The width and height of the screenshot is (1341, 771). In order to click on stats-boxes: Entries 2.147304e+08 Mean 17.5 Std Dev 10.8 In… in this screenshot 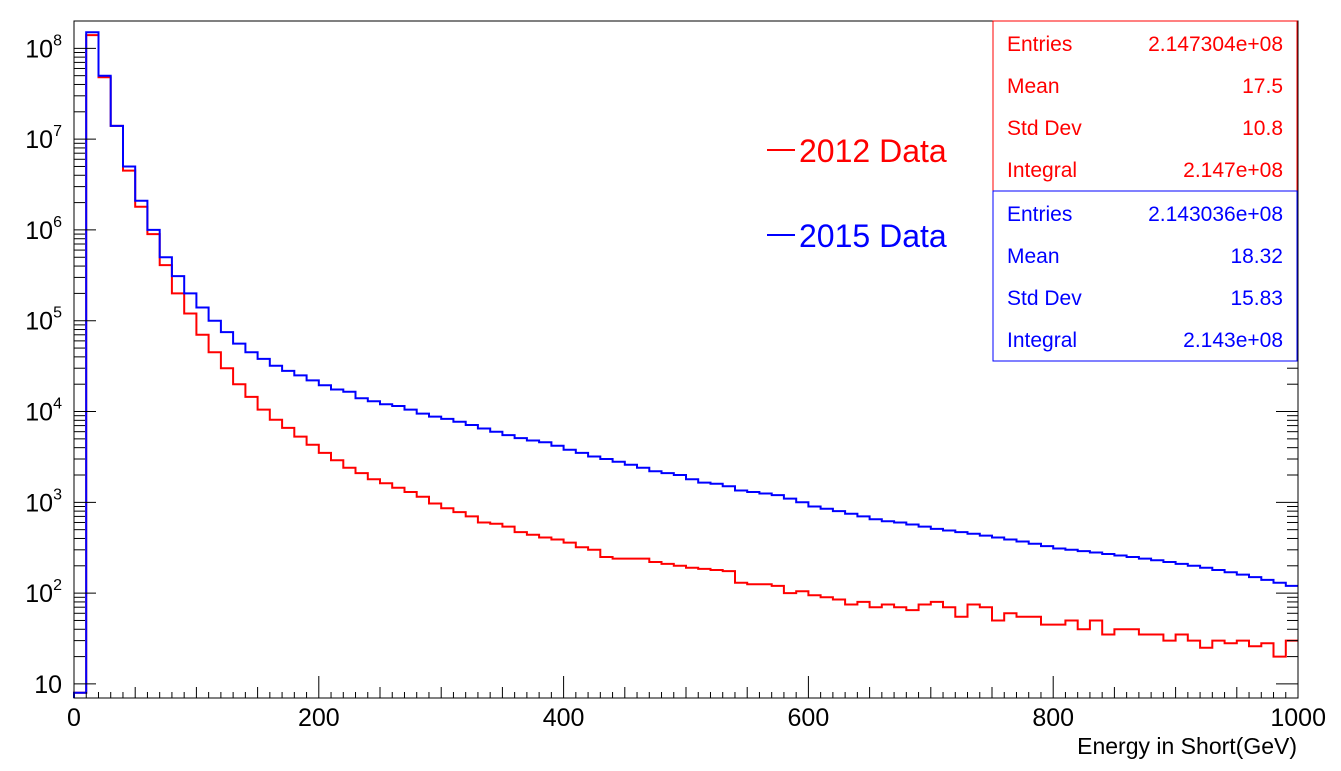, I will do `click(1145, 191)`.